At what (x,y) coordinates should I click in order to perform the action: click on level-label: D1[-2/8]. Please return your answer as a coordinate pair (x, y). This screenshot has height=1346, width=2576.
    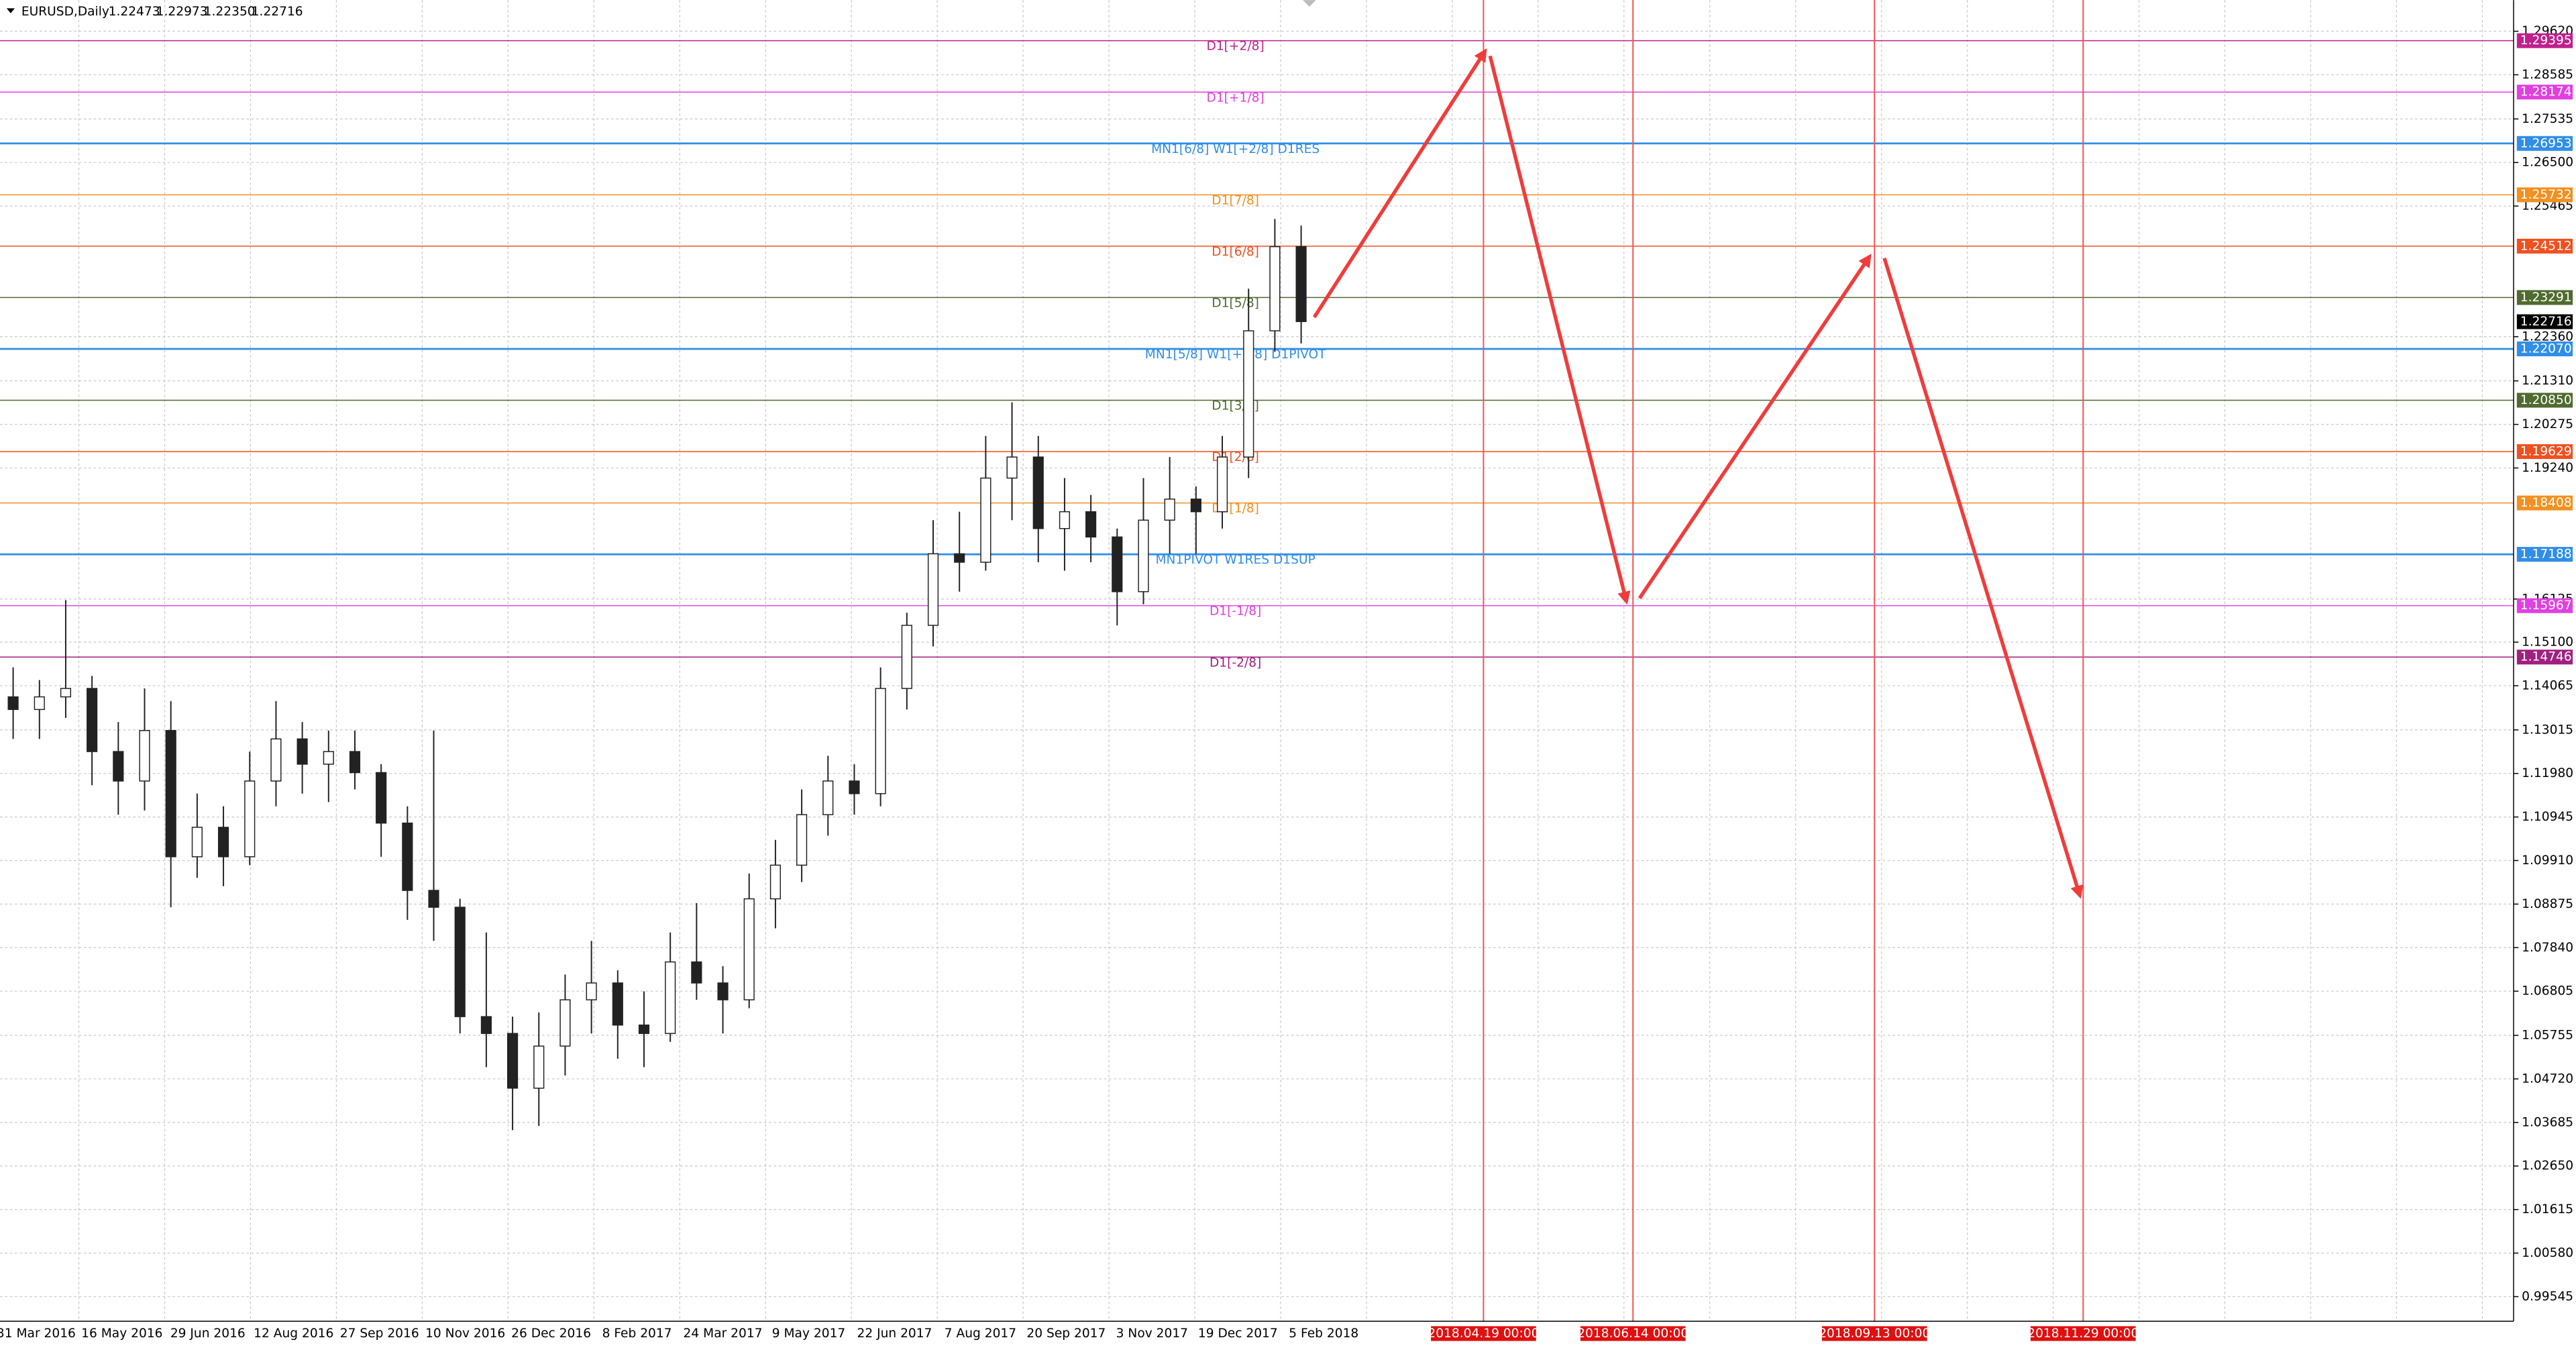
    Looking at the image, I should click on (1235, 663).